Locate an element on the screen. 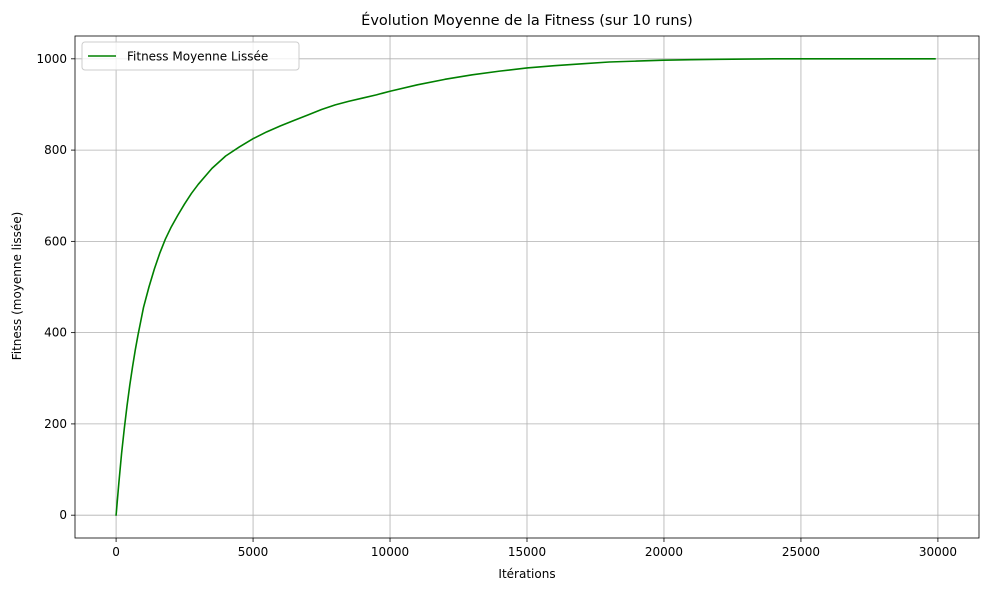 Image resolution: width=989 pixels, height=590 pixels. x-axis-label: Itérations is located at coordinates (526, 574).